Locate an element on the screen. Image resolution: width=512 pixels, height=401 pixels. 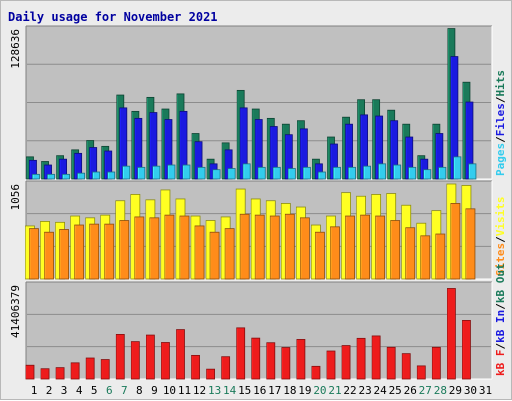
legend-text: Sites/Visits is located at coordinates (500, 237).